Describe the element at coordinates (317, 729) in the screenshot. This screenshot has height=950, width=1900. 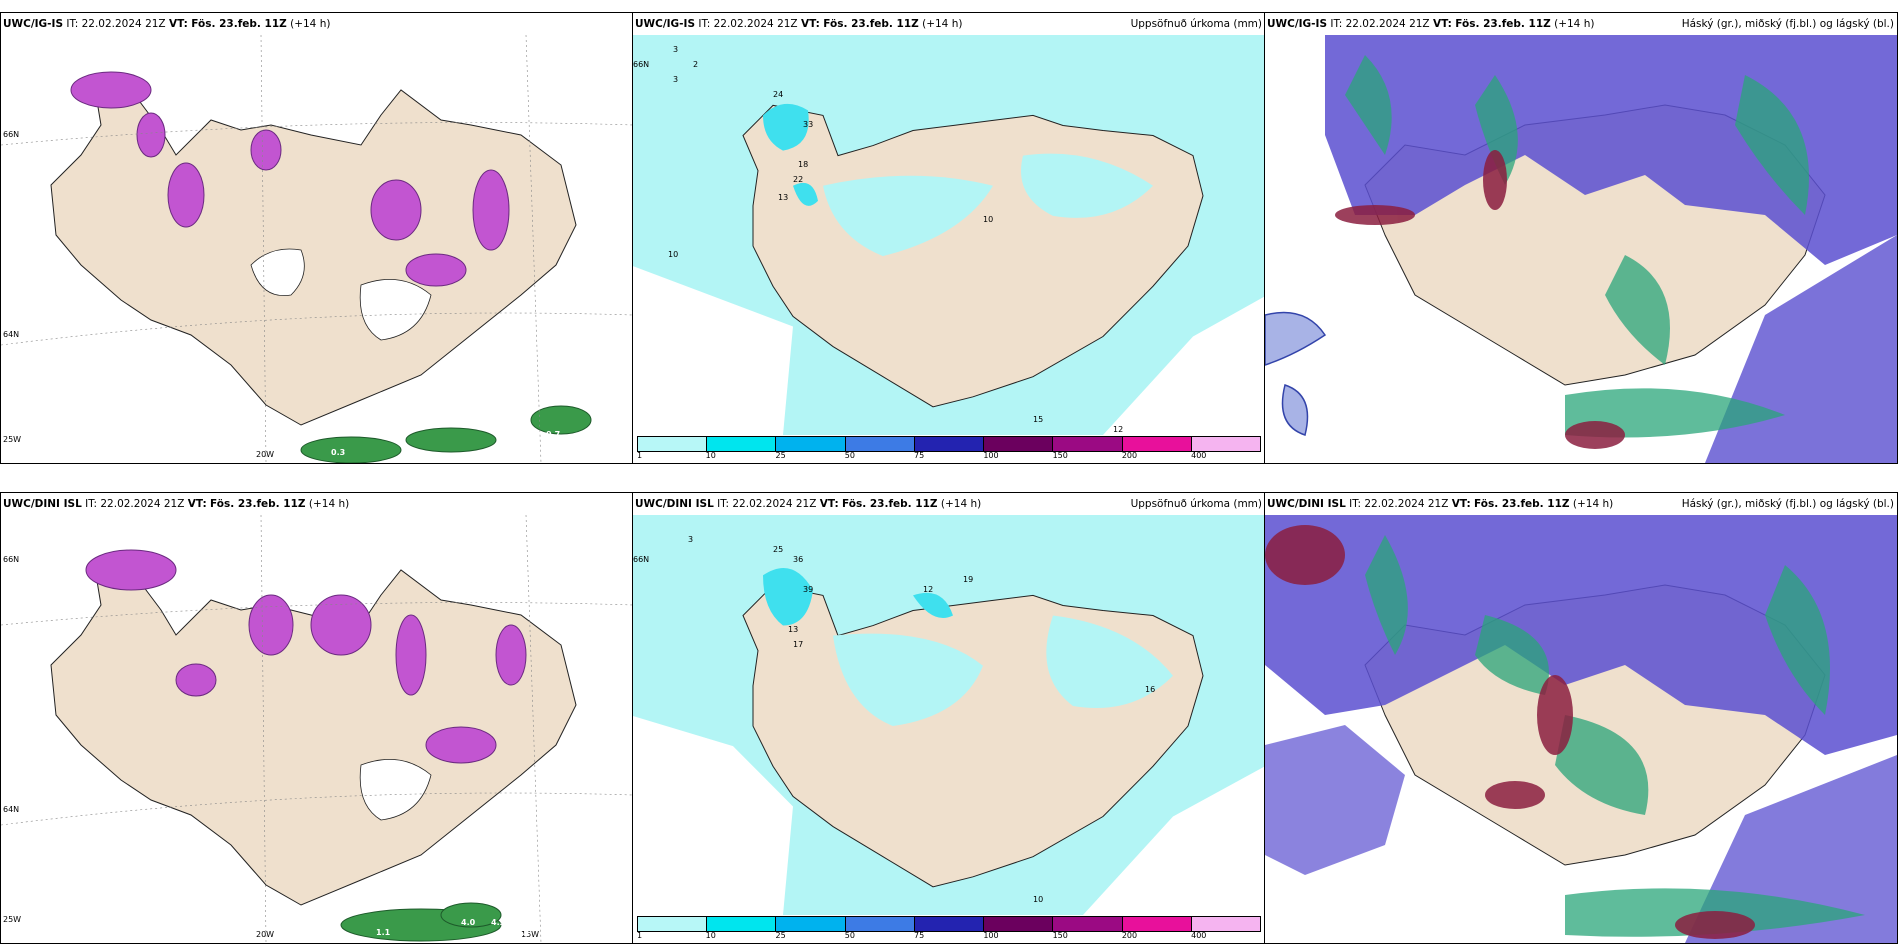
I see `wind-snow-map: 66N 64N 25W 20W 15W 4.0 4.3 3.1 1.1` at that location.